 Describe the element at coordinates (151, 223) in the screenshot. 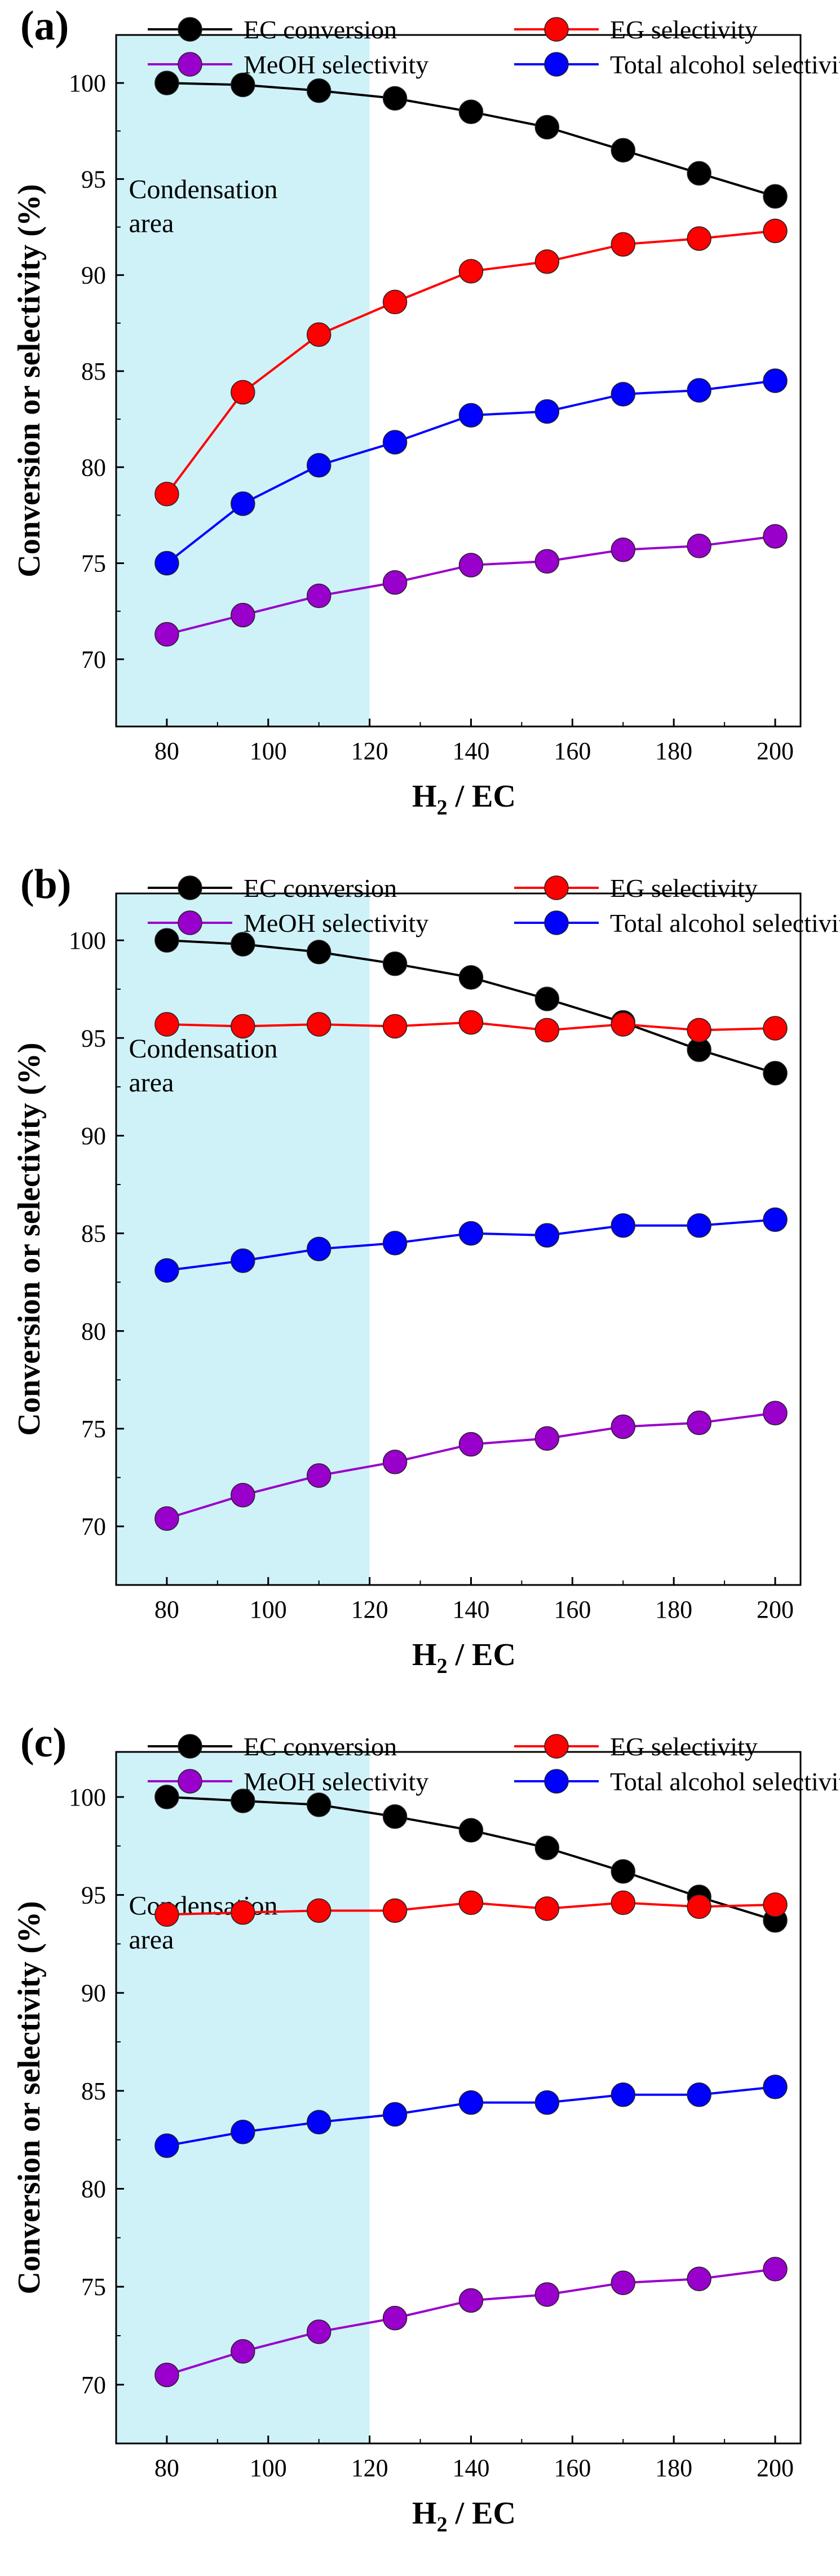

I see `condensation-label-area: area` at that location.